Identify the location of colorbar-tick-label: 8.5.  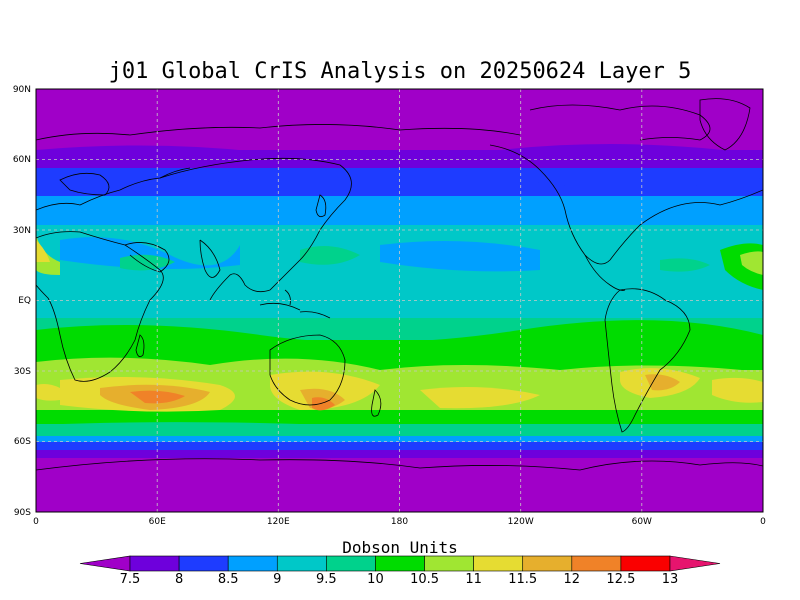
(228, 579).